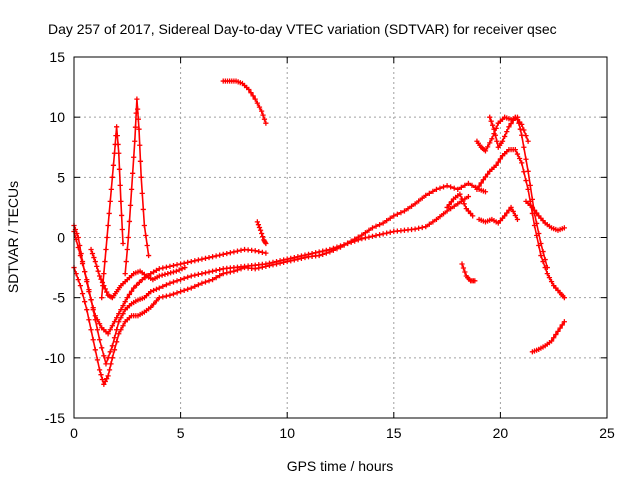  What do you see at coordinates (74, 433) in the screenshot?
I see `x-tick-label: 0` at bounding box center [74, 433].